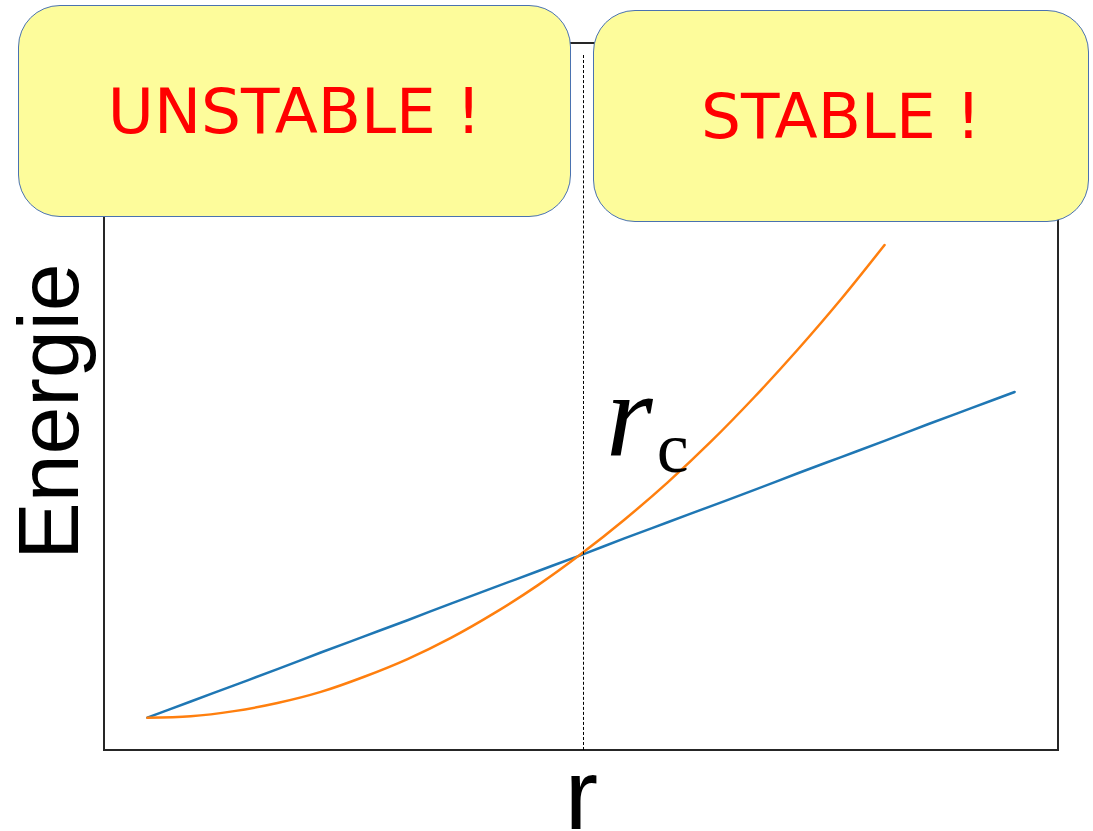 The width and height of the screenshot is (1093, 831). What do you see at coordinates (48, 411) in the screenshot?
I see `y-axis-title: Energie` at bounding box center [48, 411].